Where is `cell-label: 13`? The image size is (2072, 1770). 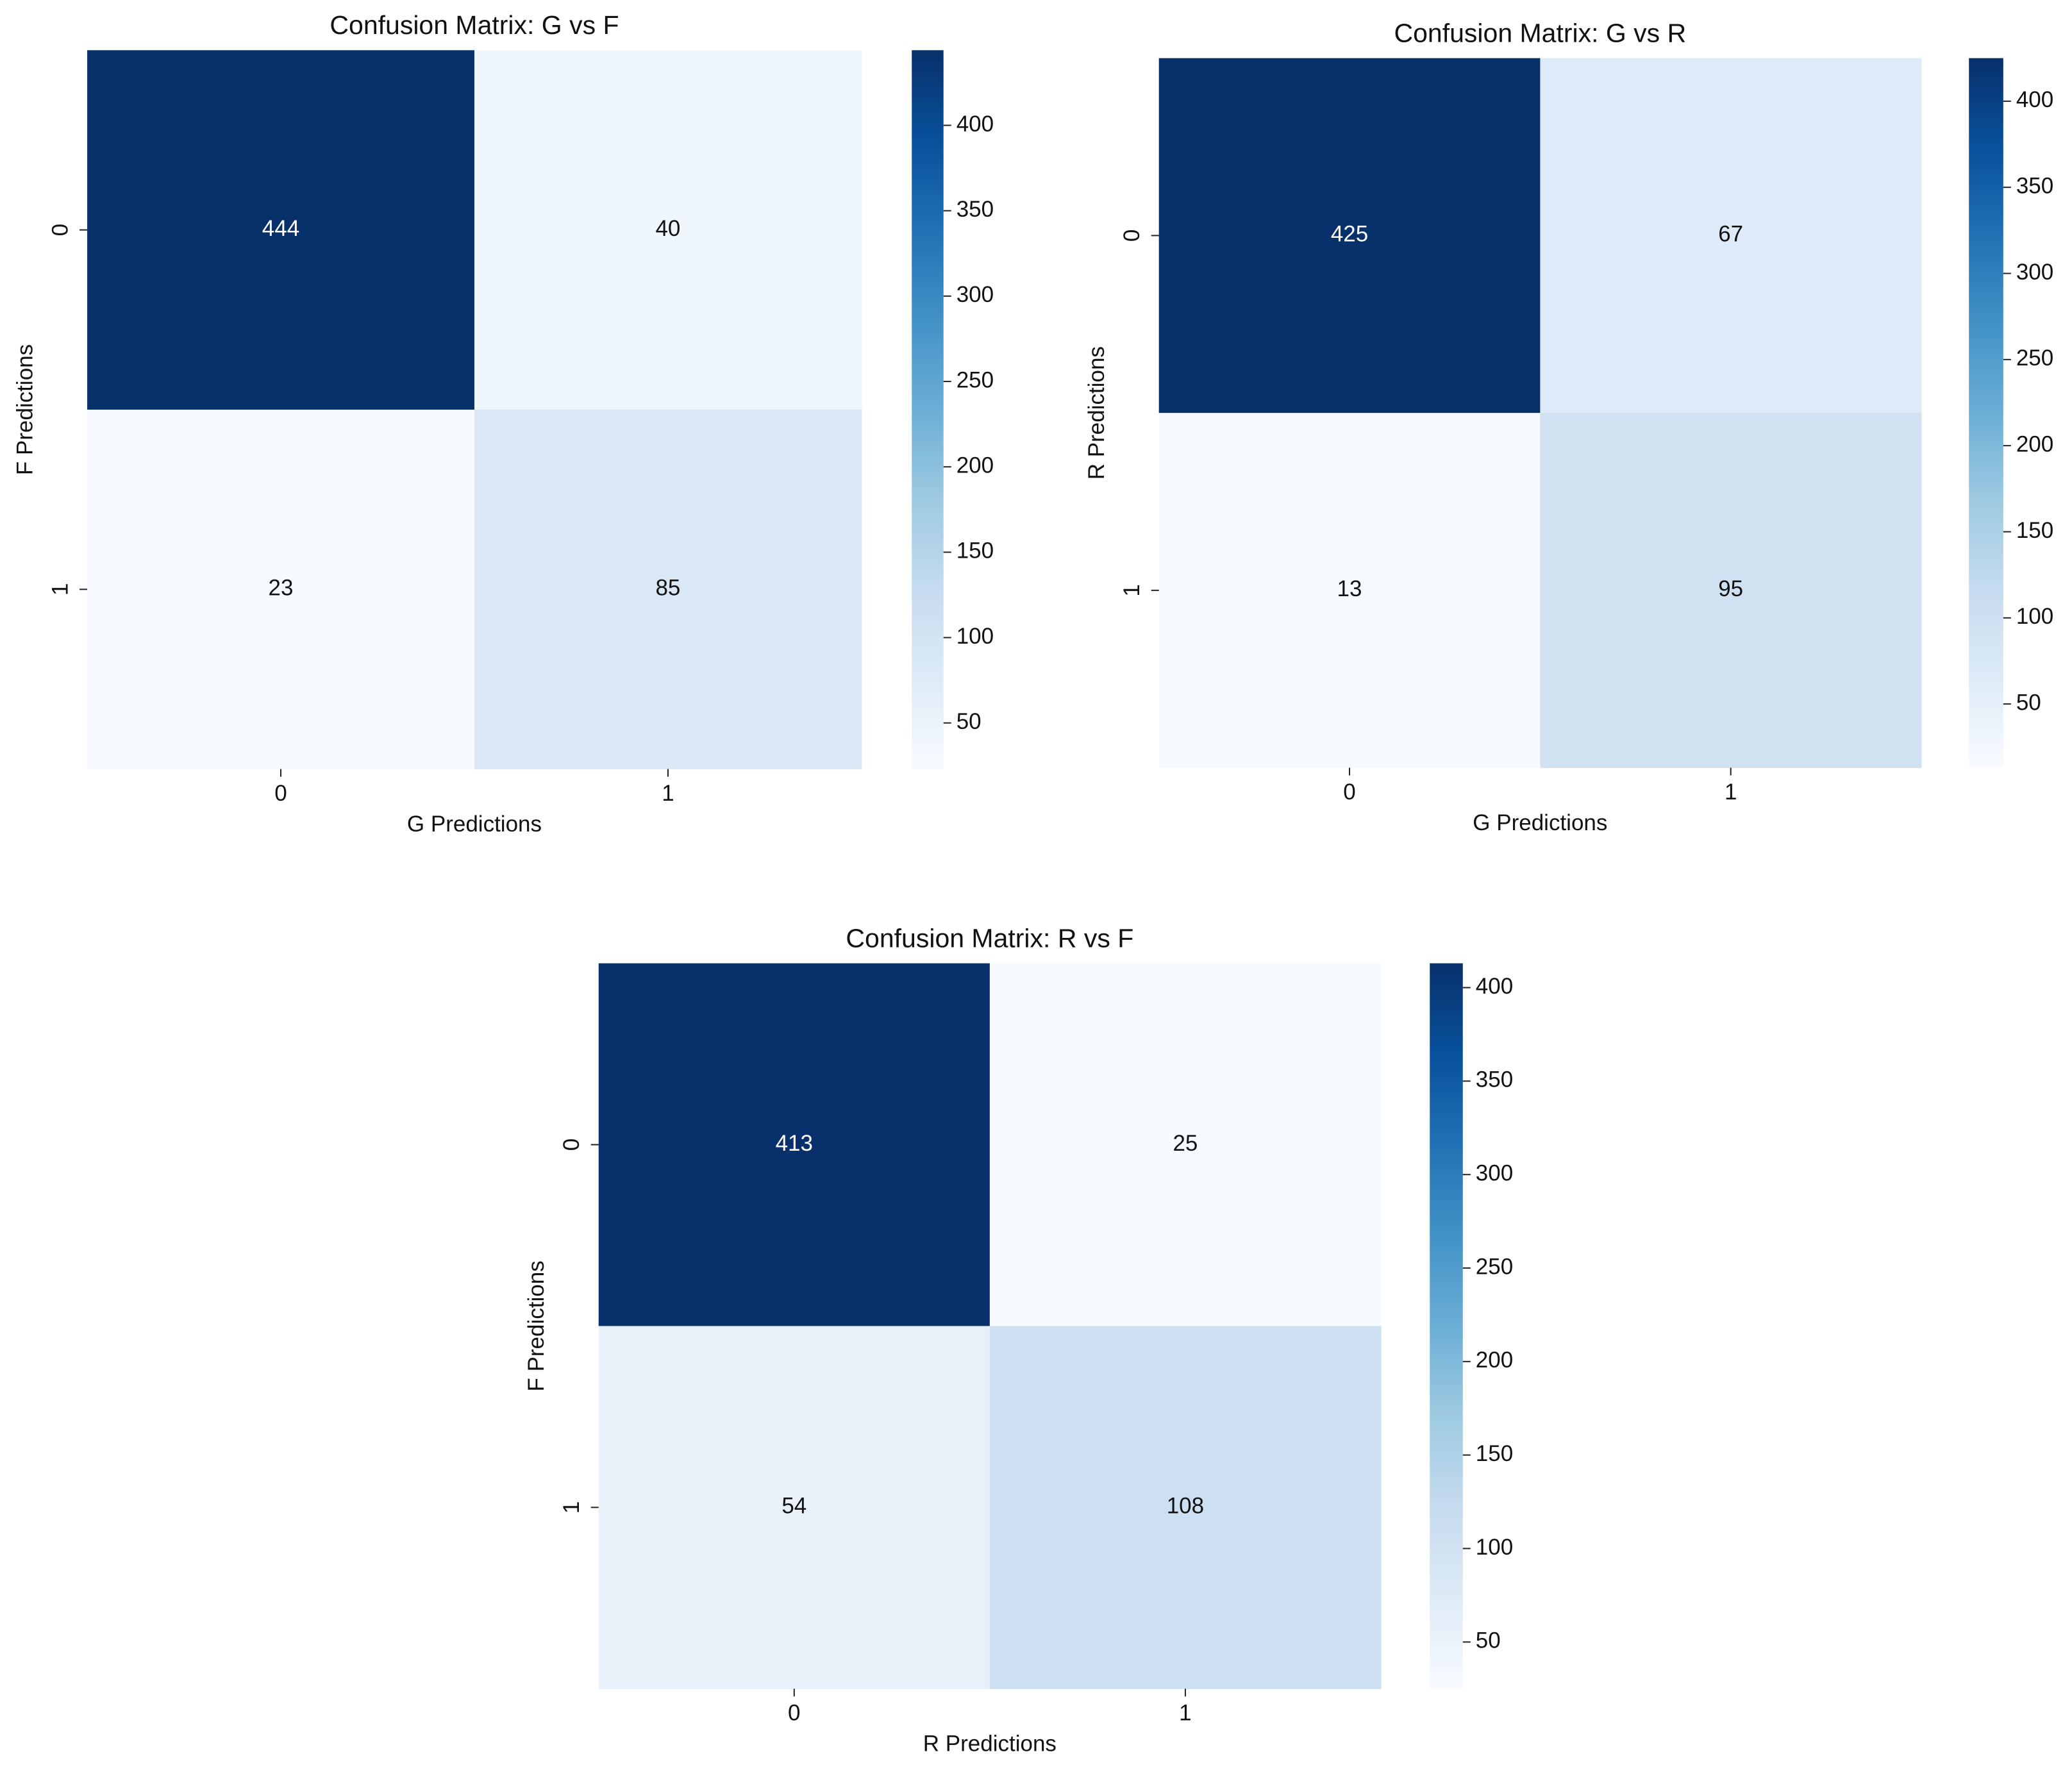 cell-label: 13 is located at coordinates (1349, 588).